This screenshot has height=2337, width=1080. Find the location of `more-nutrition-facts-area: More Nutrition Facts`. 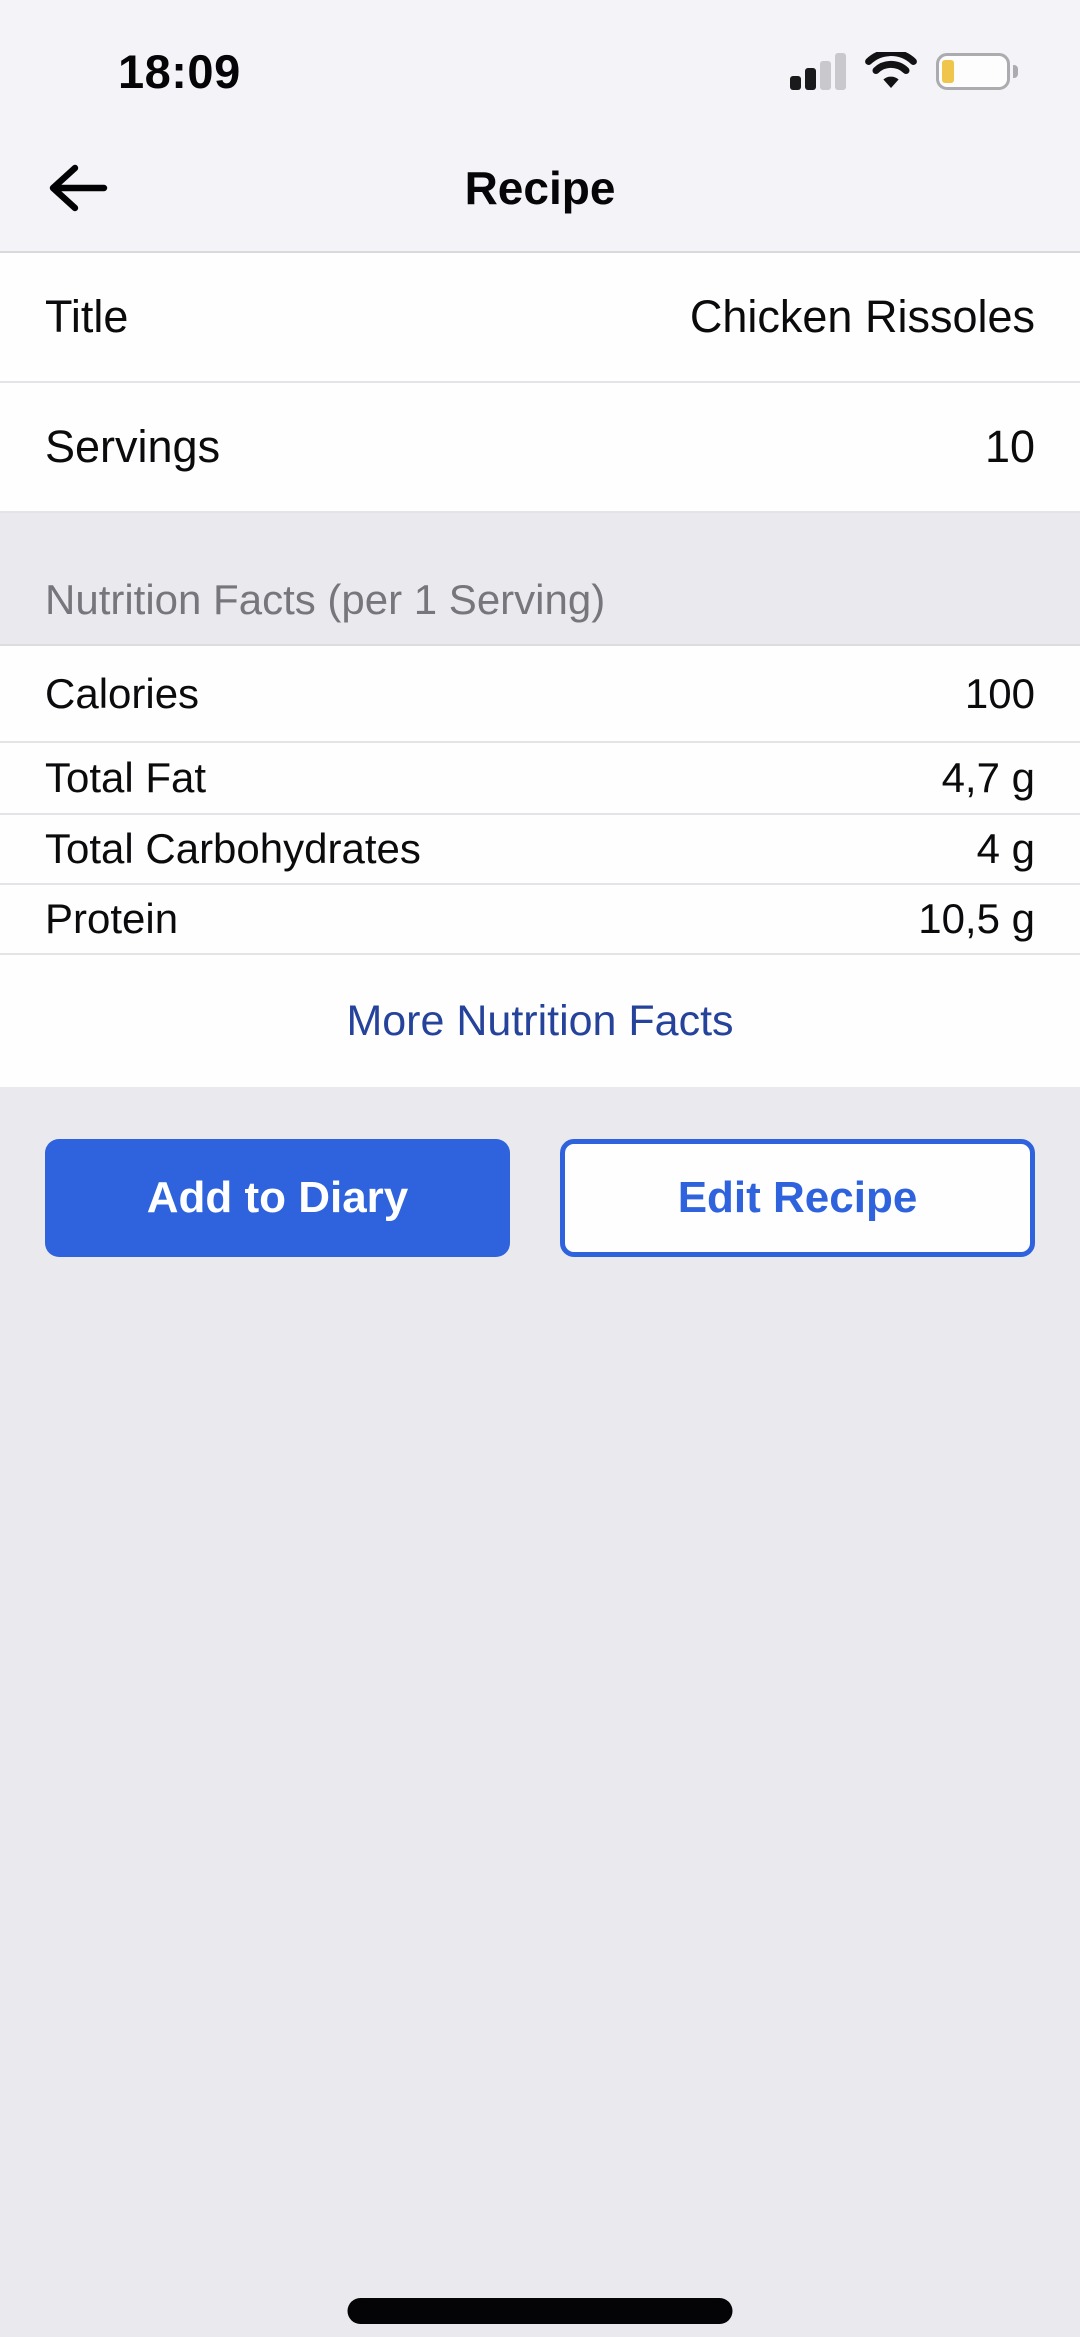

more-nutrition-facts-area: More Nutrition Facts is located at coordinates (540, 1021).